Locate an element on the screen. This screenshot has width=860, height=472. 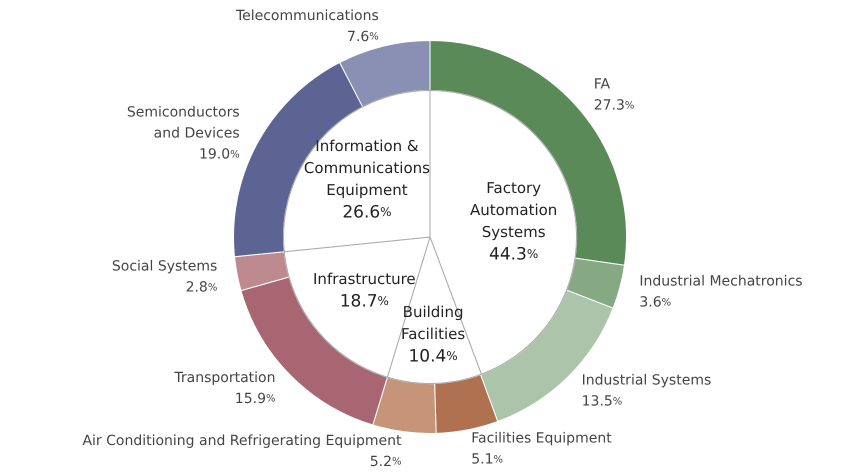
slice-label: Building Facilities is located at coordinates (433, 322).